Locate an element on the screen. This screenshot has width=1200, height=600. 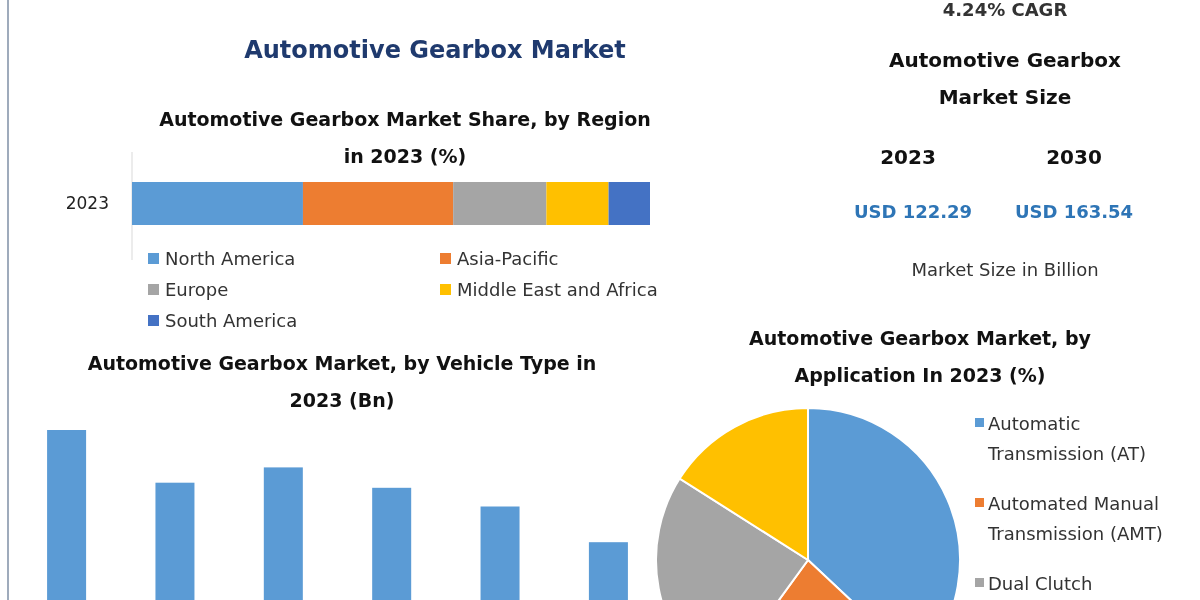
text: USD 163.54 is located at coordinates (1074, 211).